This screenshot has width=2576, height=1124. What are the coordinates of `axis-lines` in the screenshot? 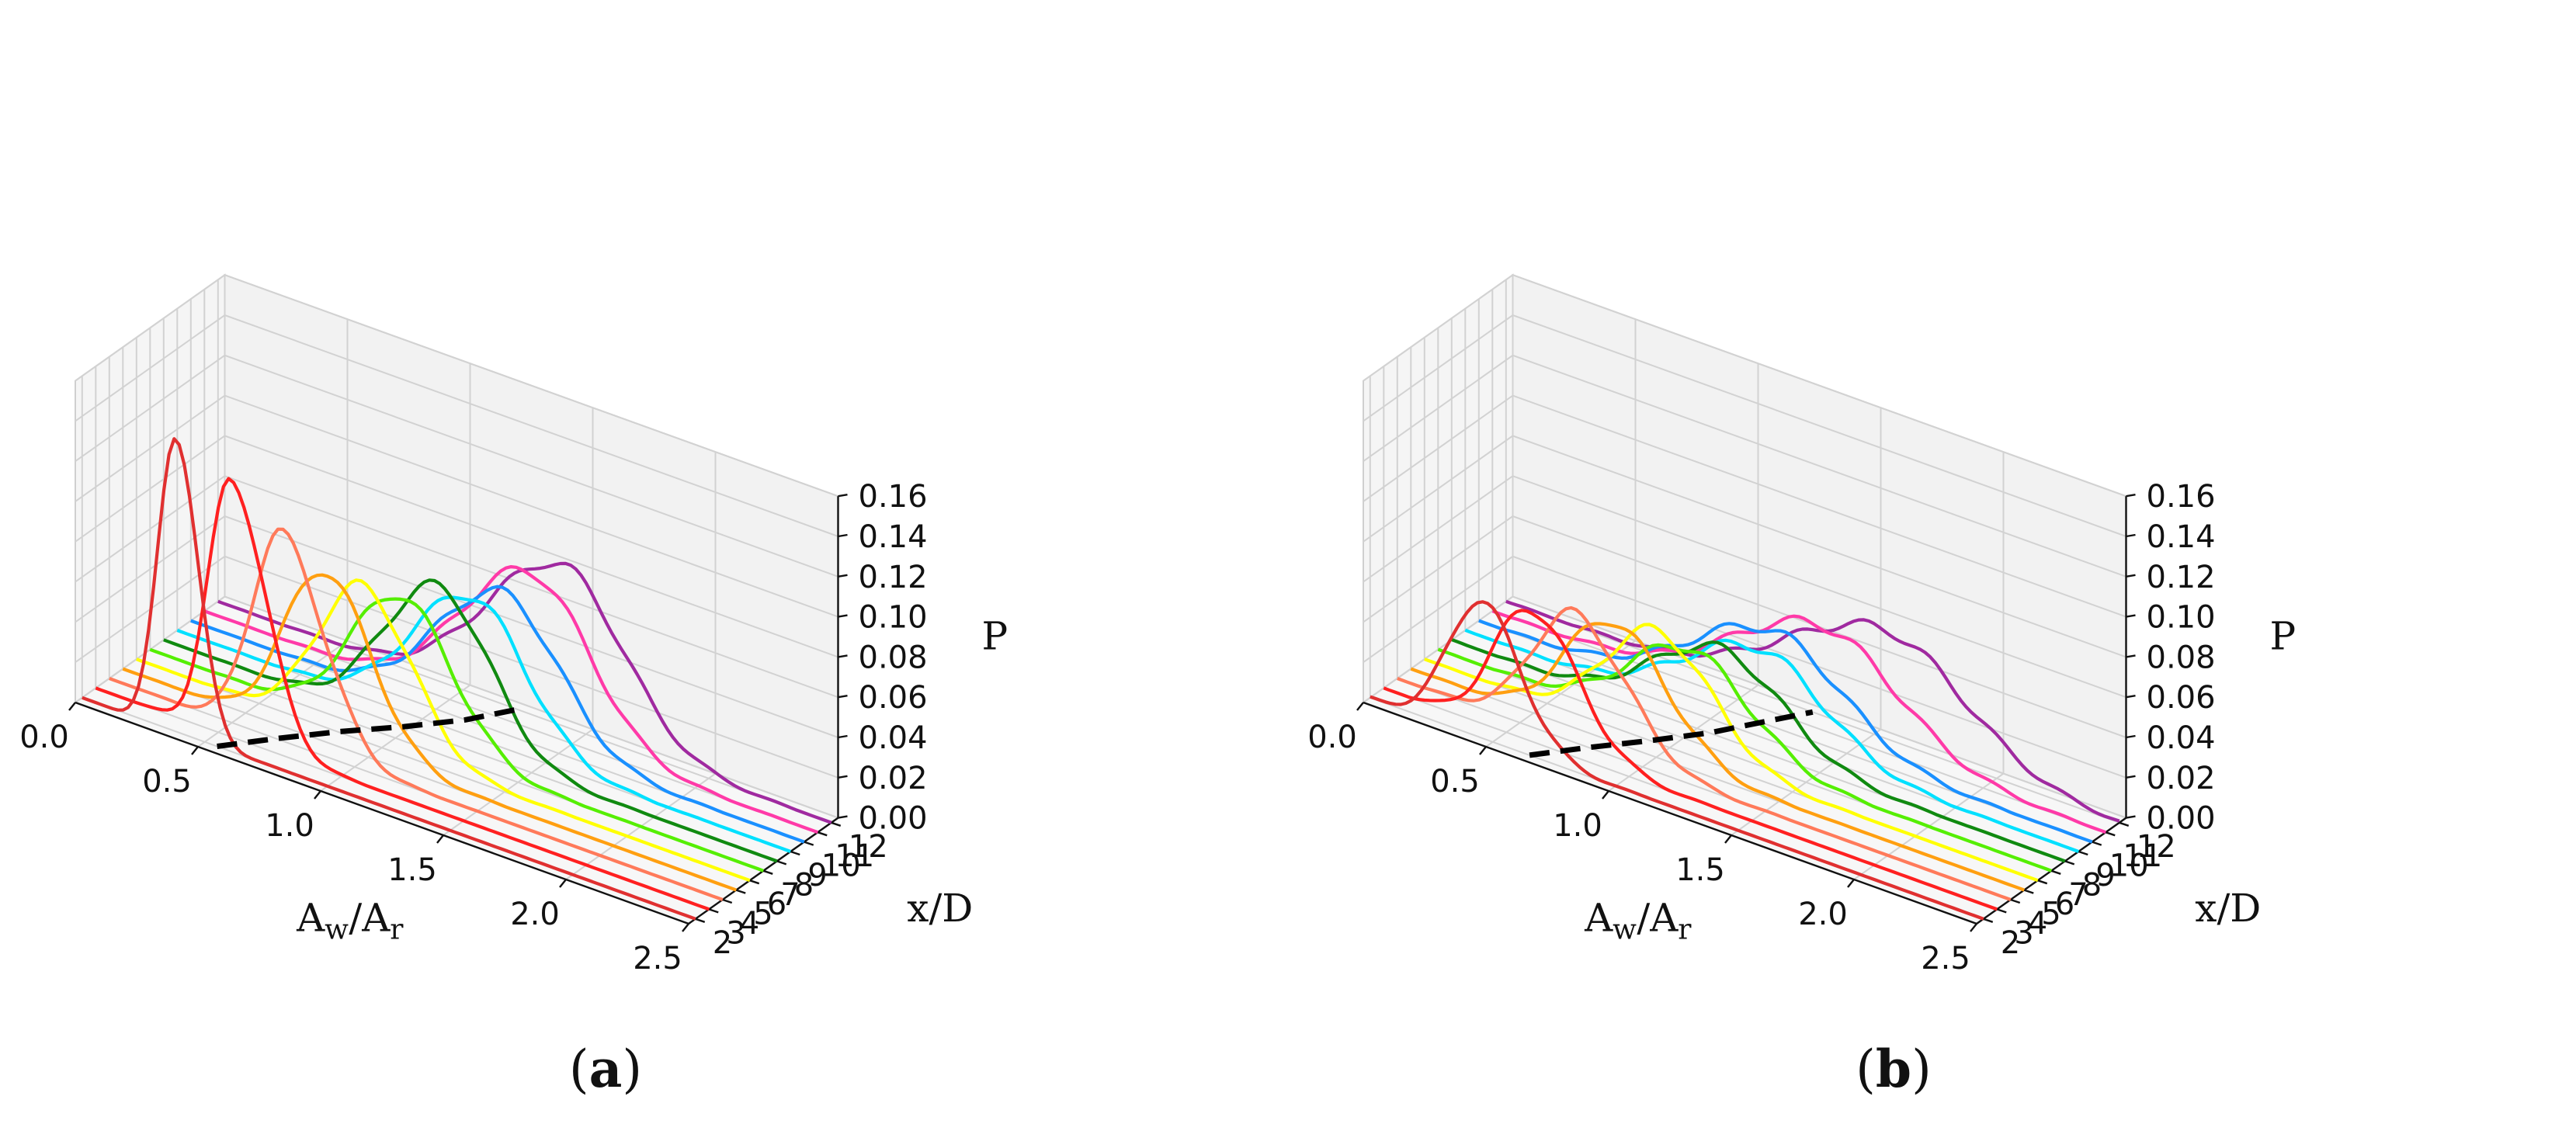 It's located at (458, 713).